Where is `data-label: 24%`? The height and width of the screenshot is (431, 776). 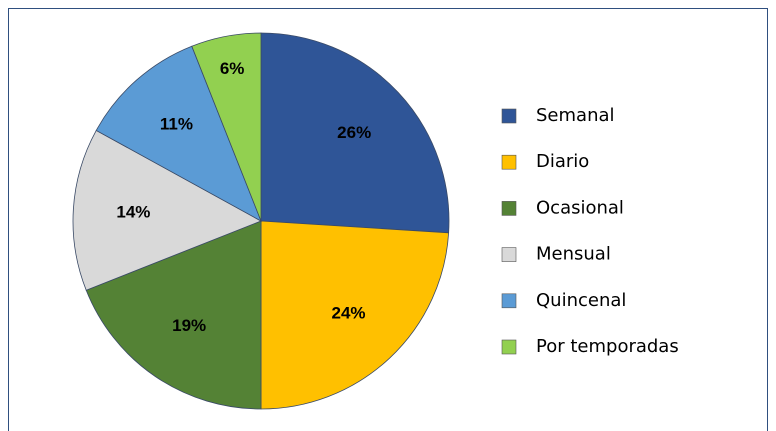
data-label: 24% is located at coordinates (348, 313).